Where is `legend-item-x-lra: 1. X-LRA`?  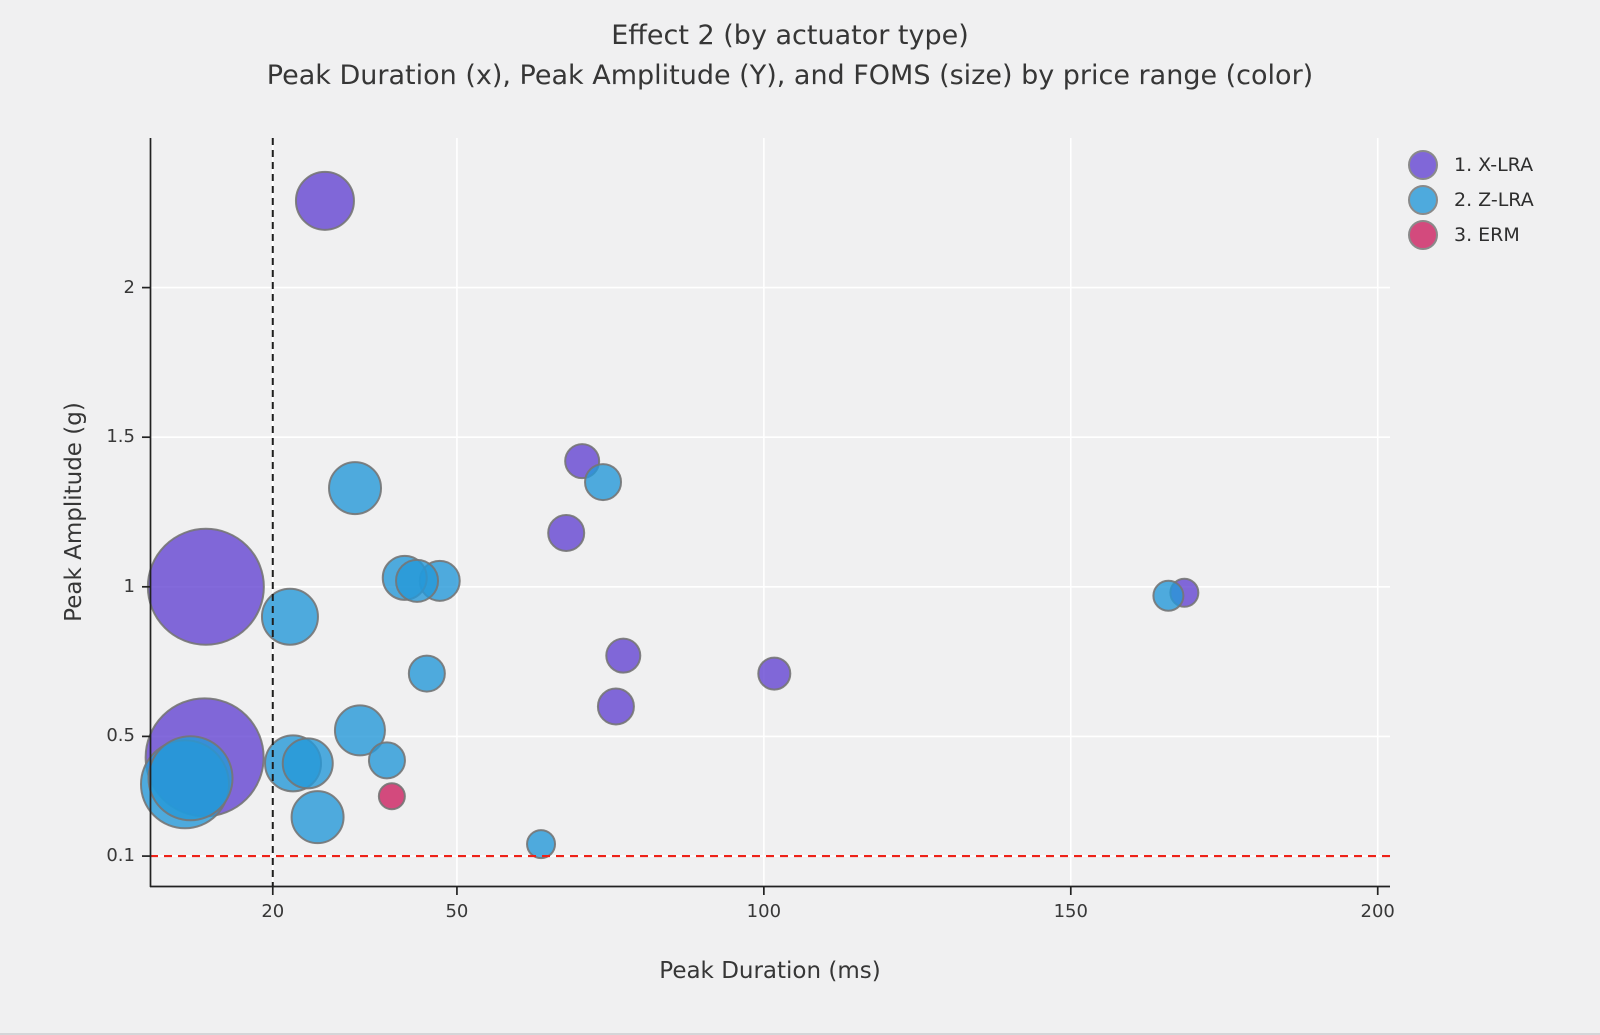
legend-item-x-lra: 1. X-LRA is located at coordinates (1471, 164).